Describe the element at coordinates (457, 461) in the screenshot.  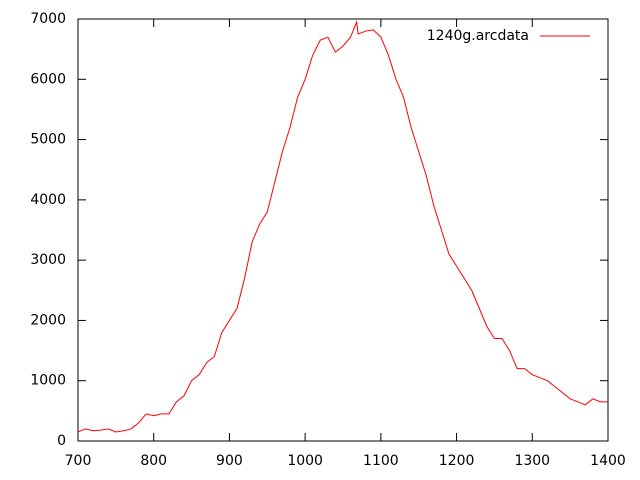
I see `x-tick-label: 1200` at that location.